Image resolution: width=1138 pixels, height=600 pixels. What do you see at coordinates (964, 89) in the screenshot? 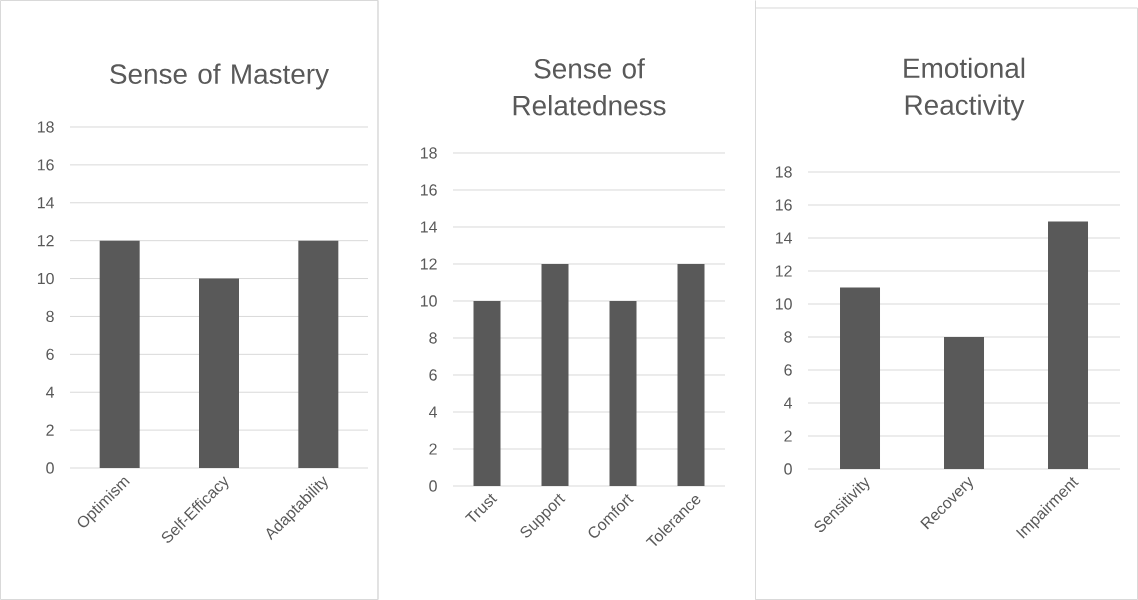
I see `chart-title: Emotional Reactivity` at bounding box center [964, 89].